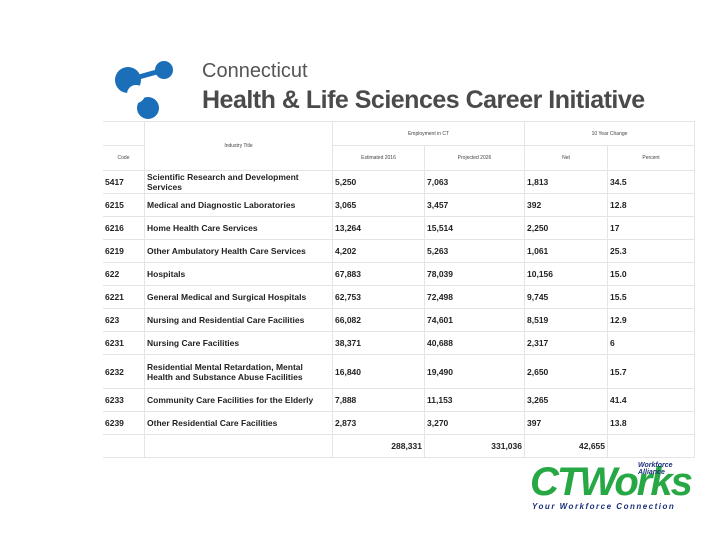 This screenshot has height=540, width=720. Describe the element at coordinates (379, 182) in the screenshot. I see `table-cell: 5,250` at that location.